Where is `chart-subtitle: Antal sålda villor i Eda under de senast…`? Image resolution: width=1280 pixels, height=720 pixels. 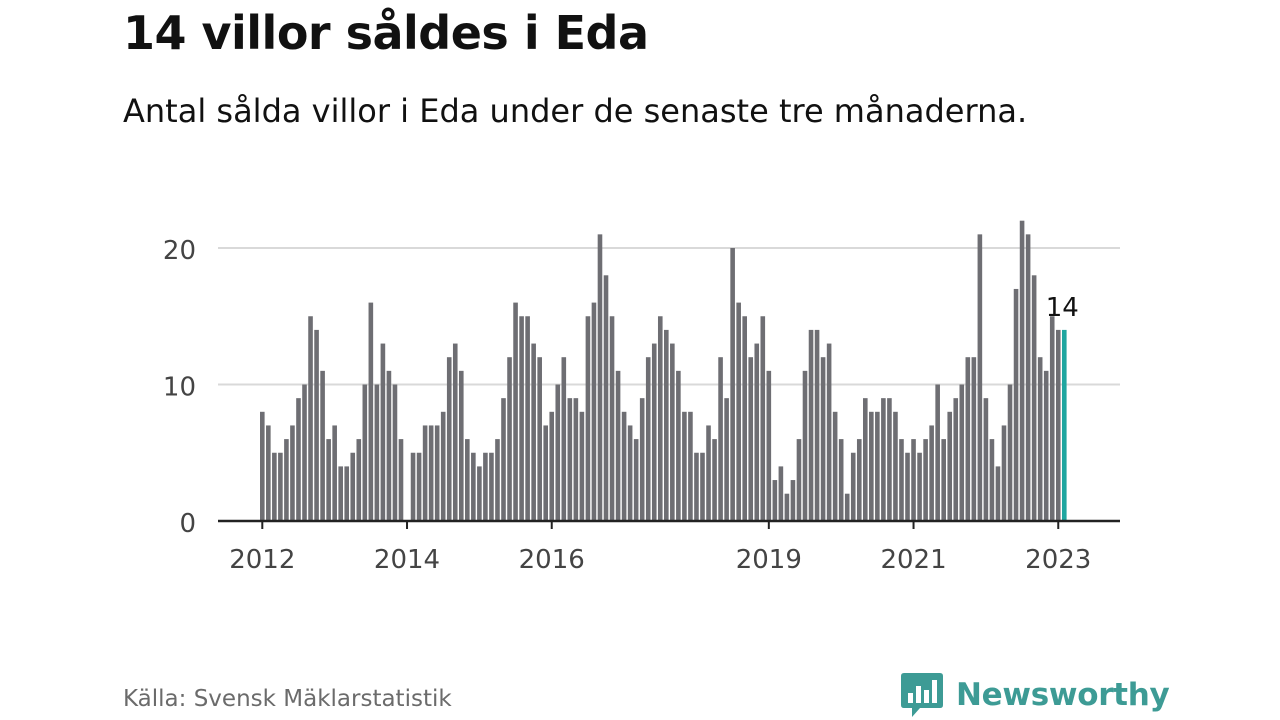
chart-subtitle: Antal sålda villor i Eda under de senast… is located at coordinates (575, 111).